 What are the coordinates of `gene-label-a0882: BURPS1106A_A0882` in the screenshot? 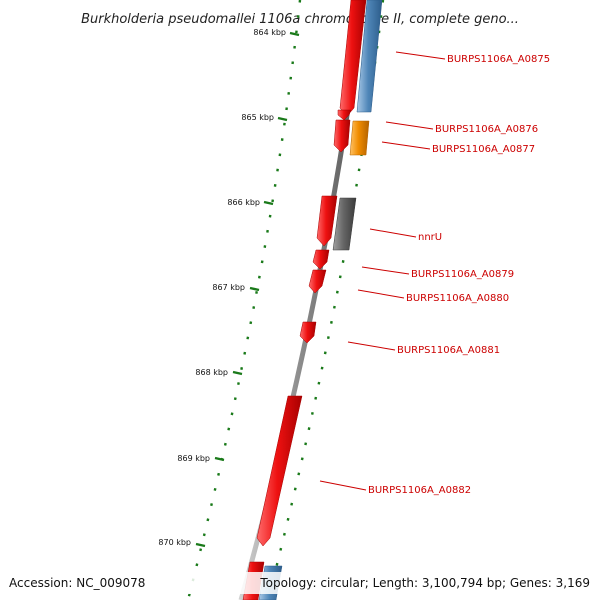 It's located at (419, 490).